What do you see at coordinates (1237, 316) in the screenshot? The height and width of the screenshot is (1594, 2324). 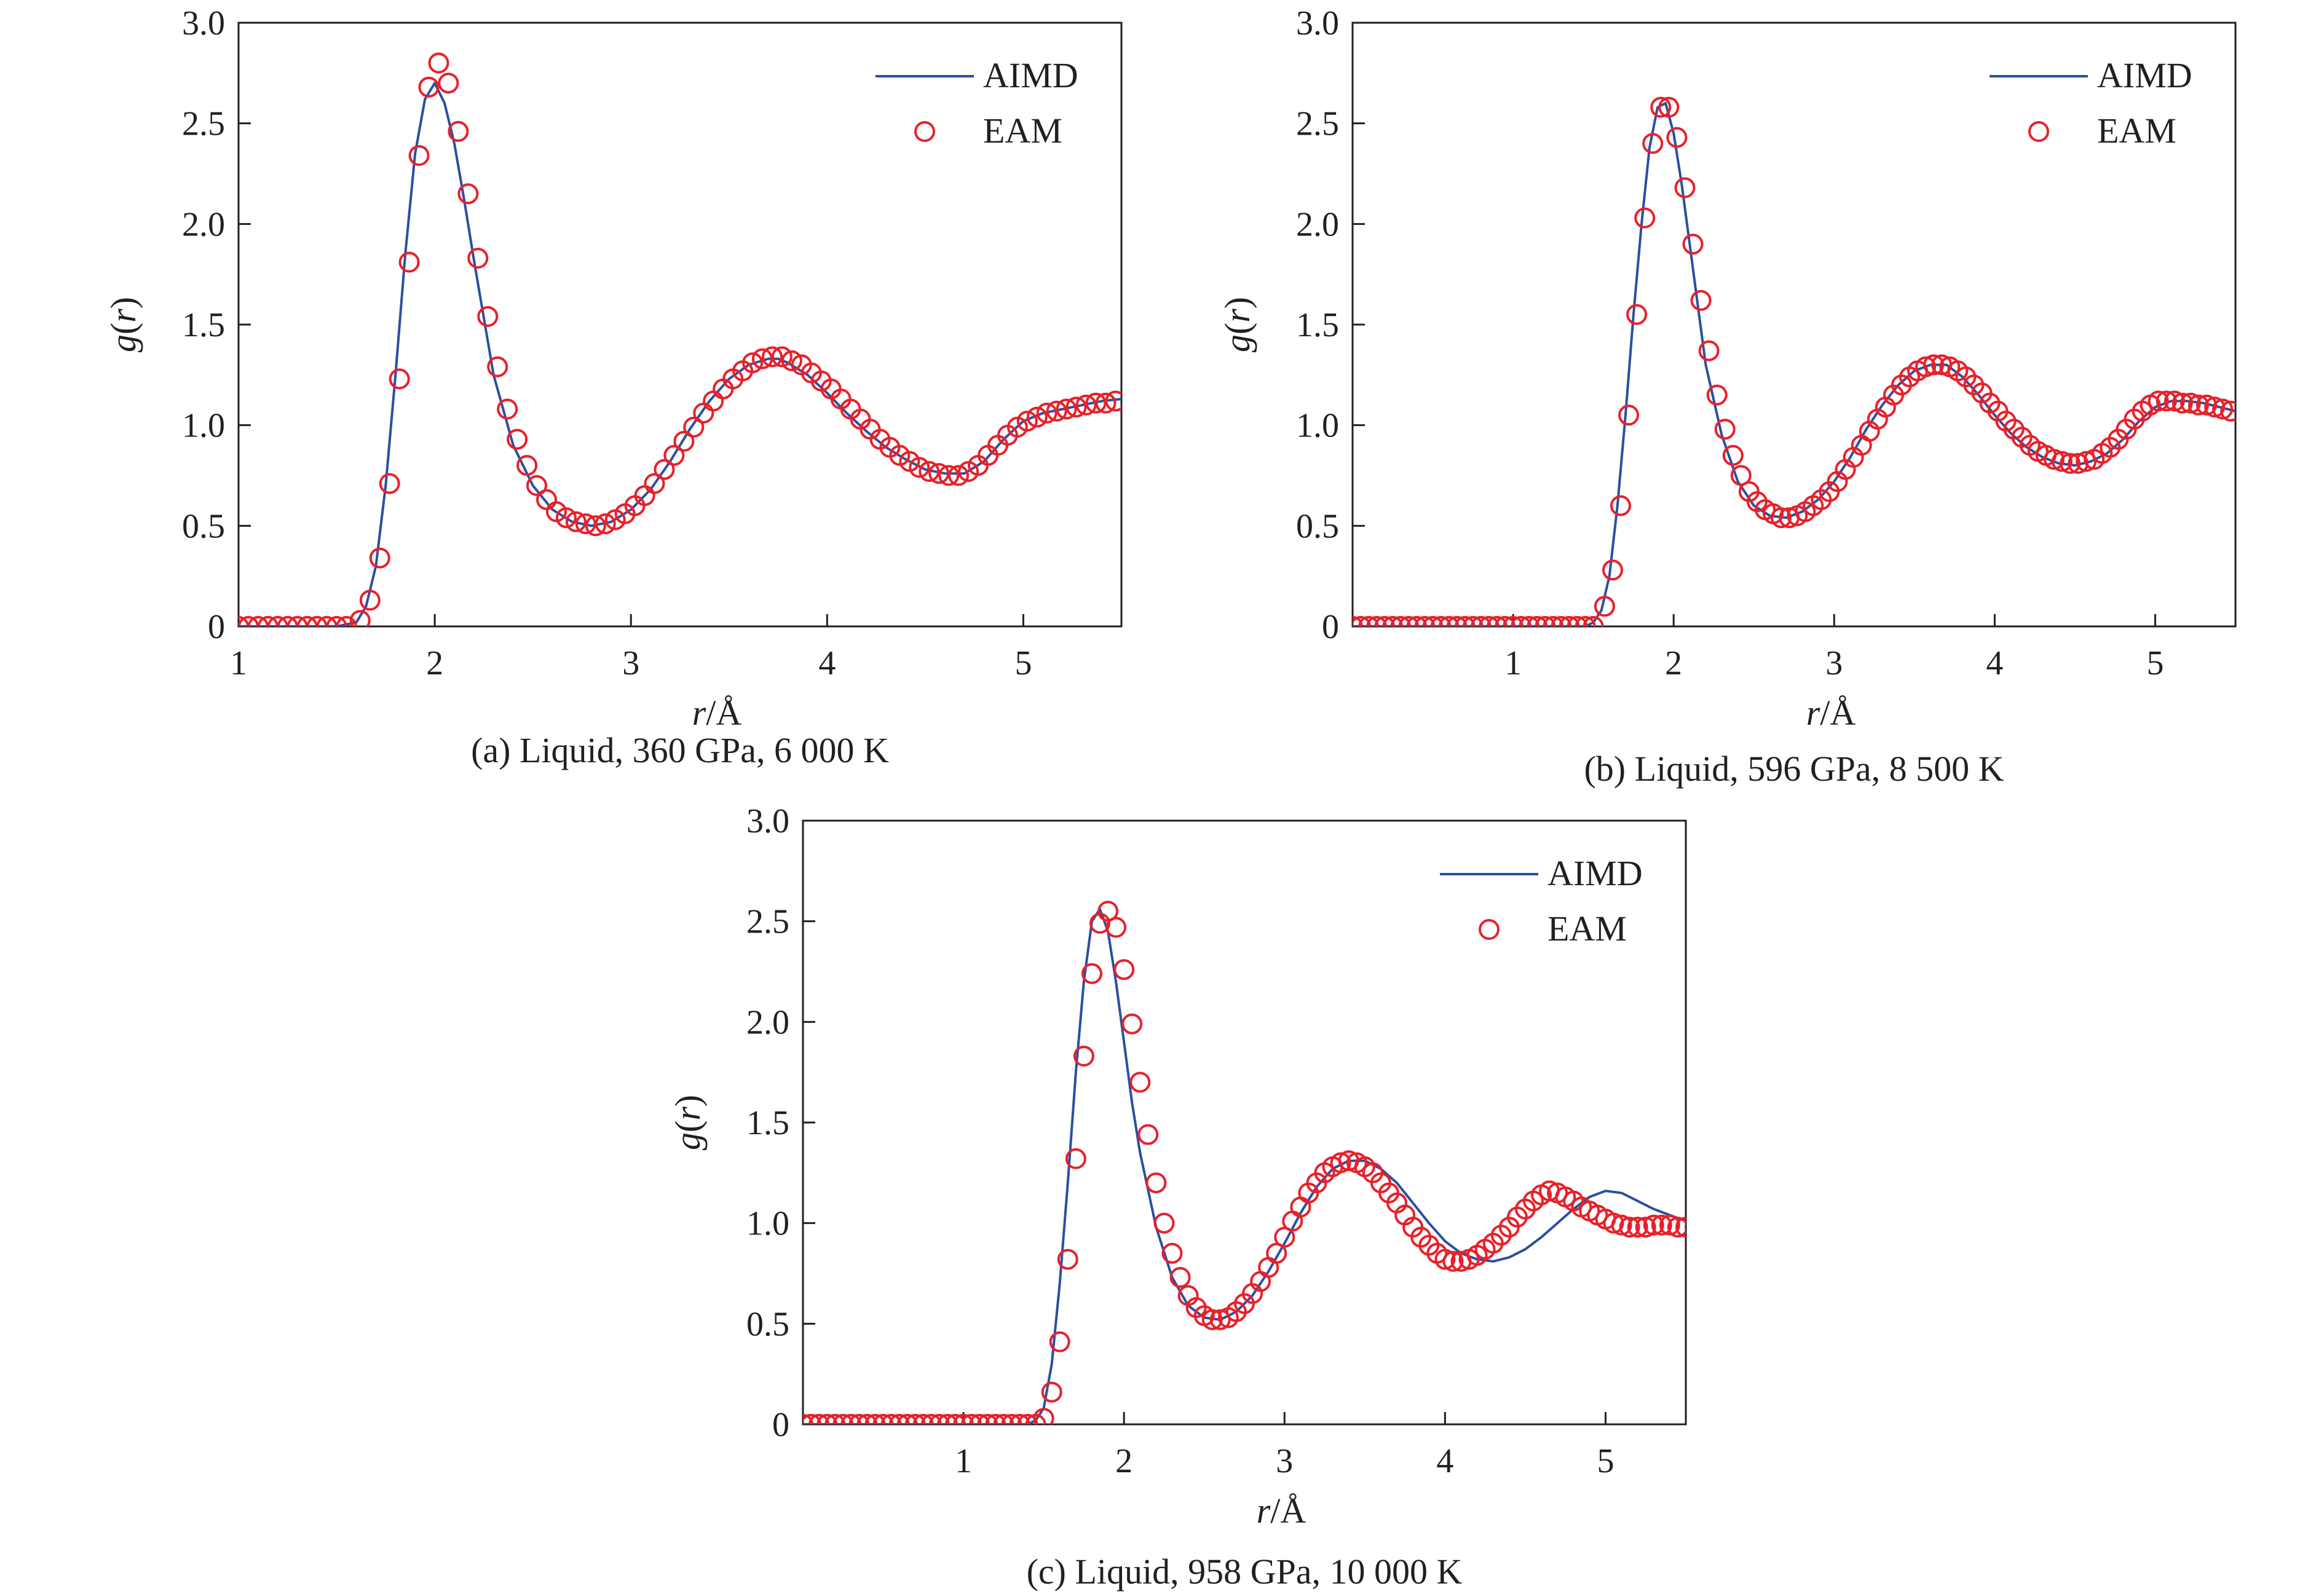 I see `y-axis-label-part: r` at bounding box center [1237, 316].